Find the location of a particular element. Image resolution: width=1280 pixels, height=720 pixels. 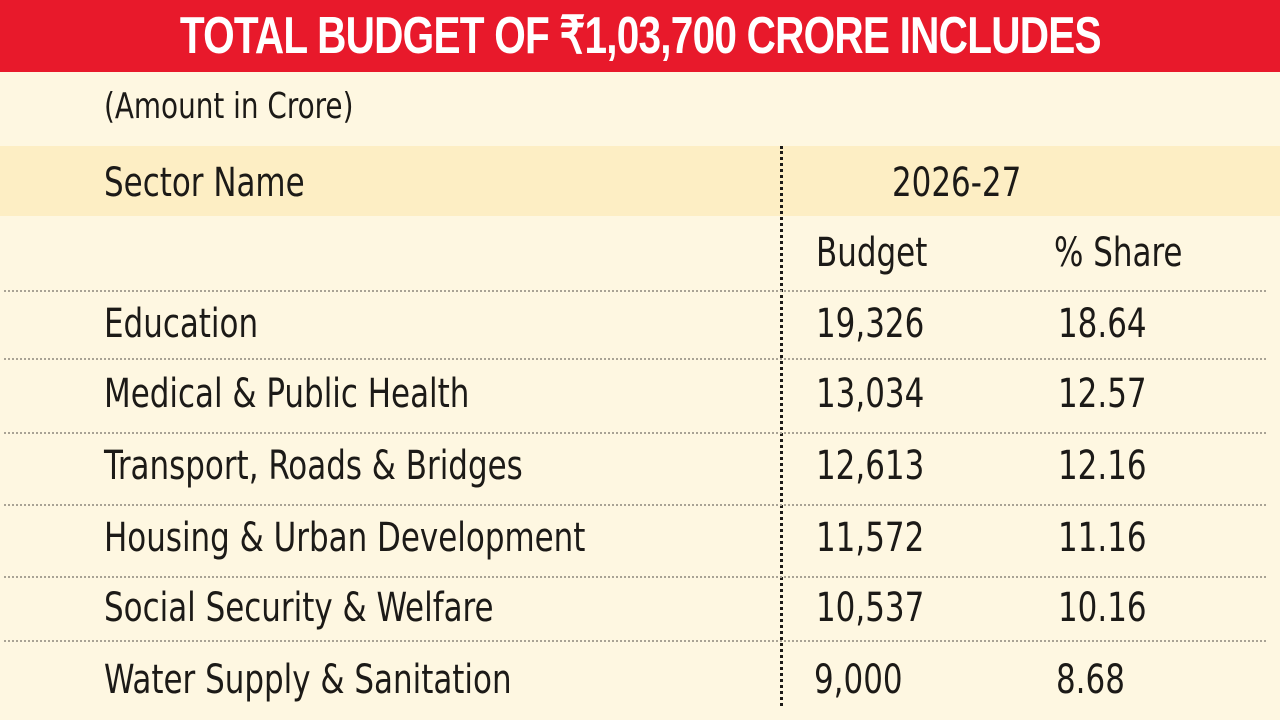

column-header-share: % Share is located at coordinates (1118, 253).